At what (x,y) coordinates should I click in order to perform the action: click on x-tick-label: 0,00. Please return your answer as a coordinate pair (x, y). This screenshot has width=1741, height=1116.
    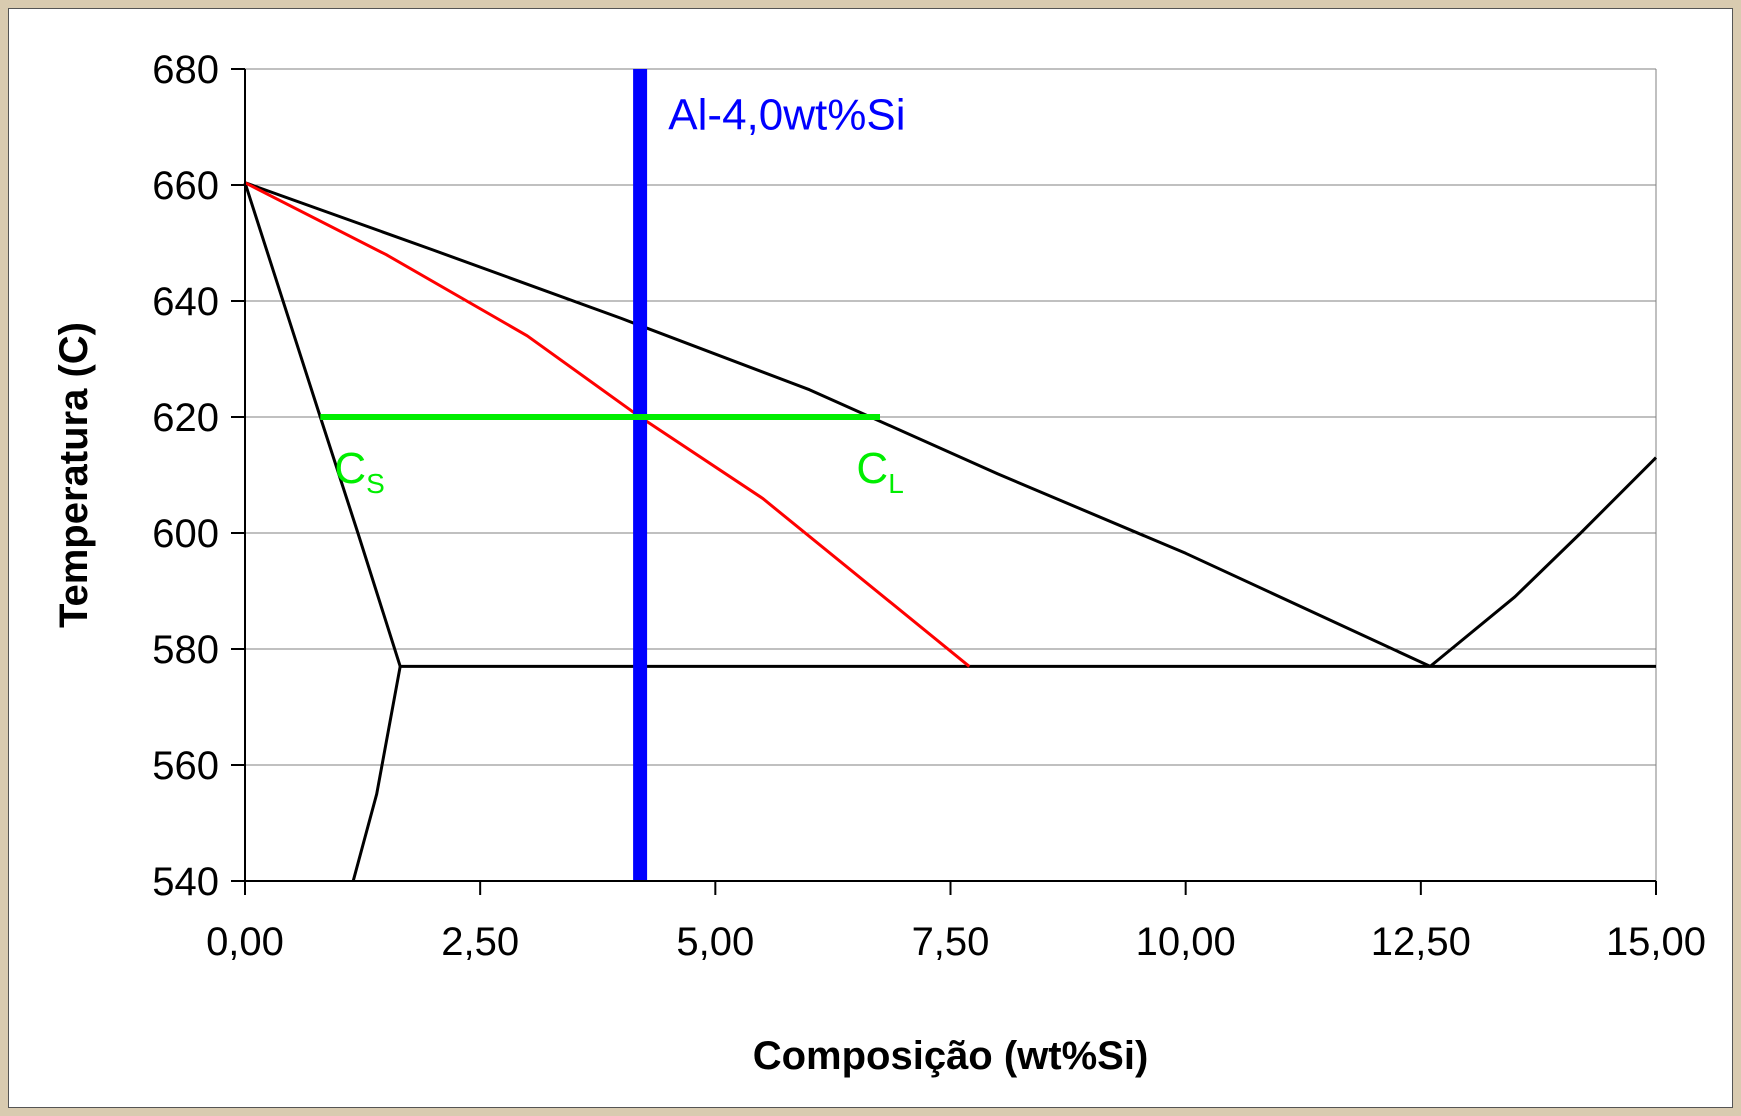
    Looking at the image, I should click on (245, 942).